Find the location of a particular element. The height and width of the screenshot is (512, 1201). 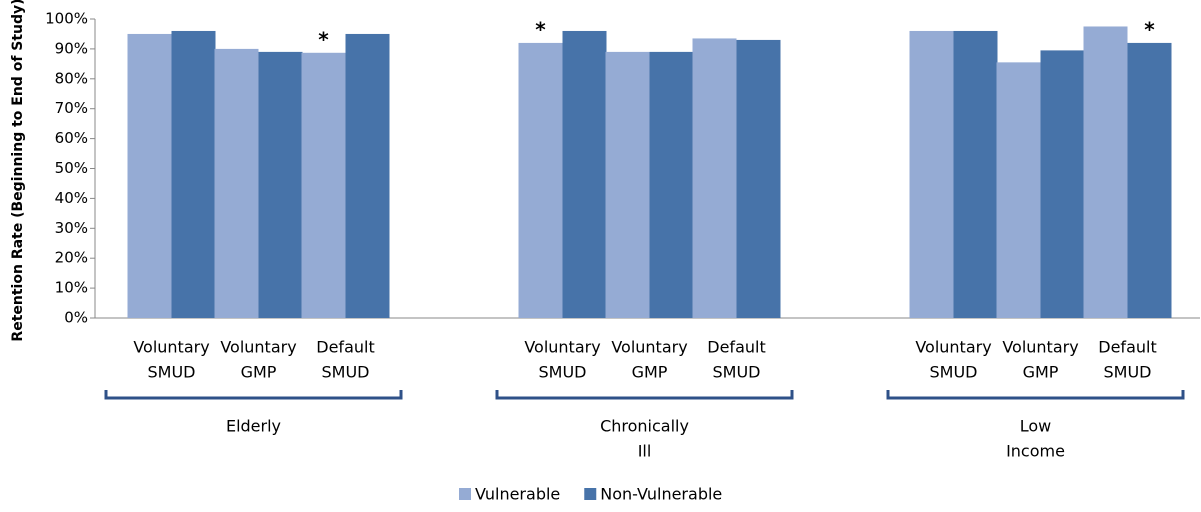

y-tick-label: 30% is located at coordinates (71, 228).